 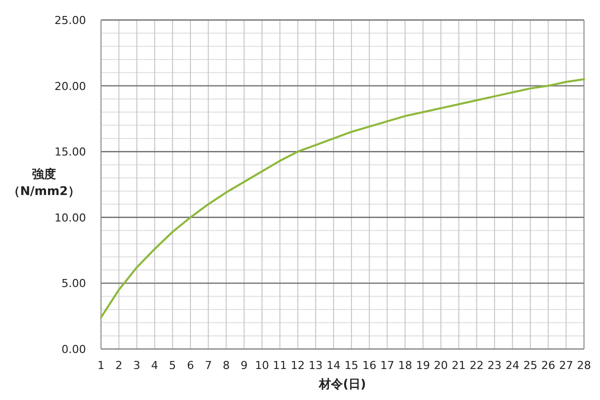 I want to click on x-tick-label: 10, so click(x=262, y=365).